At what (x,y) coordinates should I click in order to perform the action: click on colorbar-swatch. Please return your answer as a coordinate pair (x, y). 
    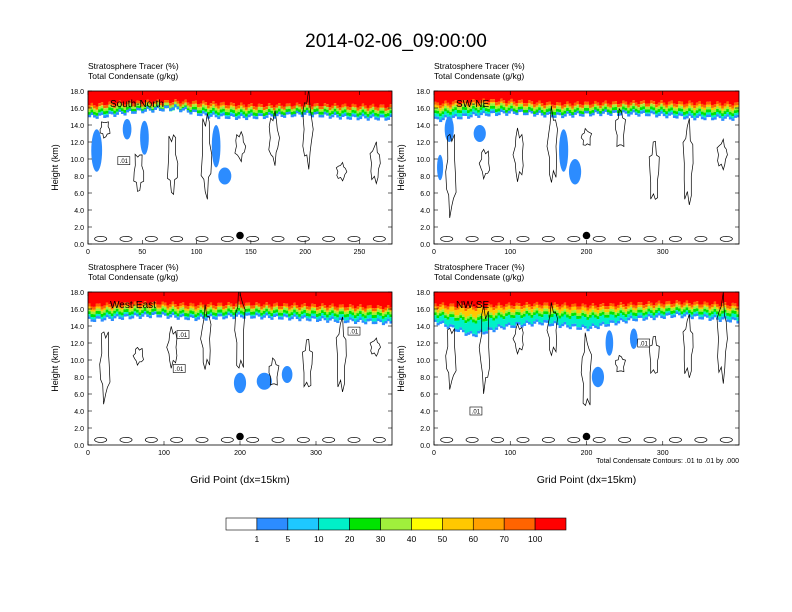
    Looking at the image, I should click on (519, 524).